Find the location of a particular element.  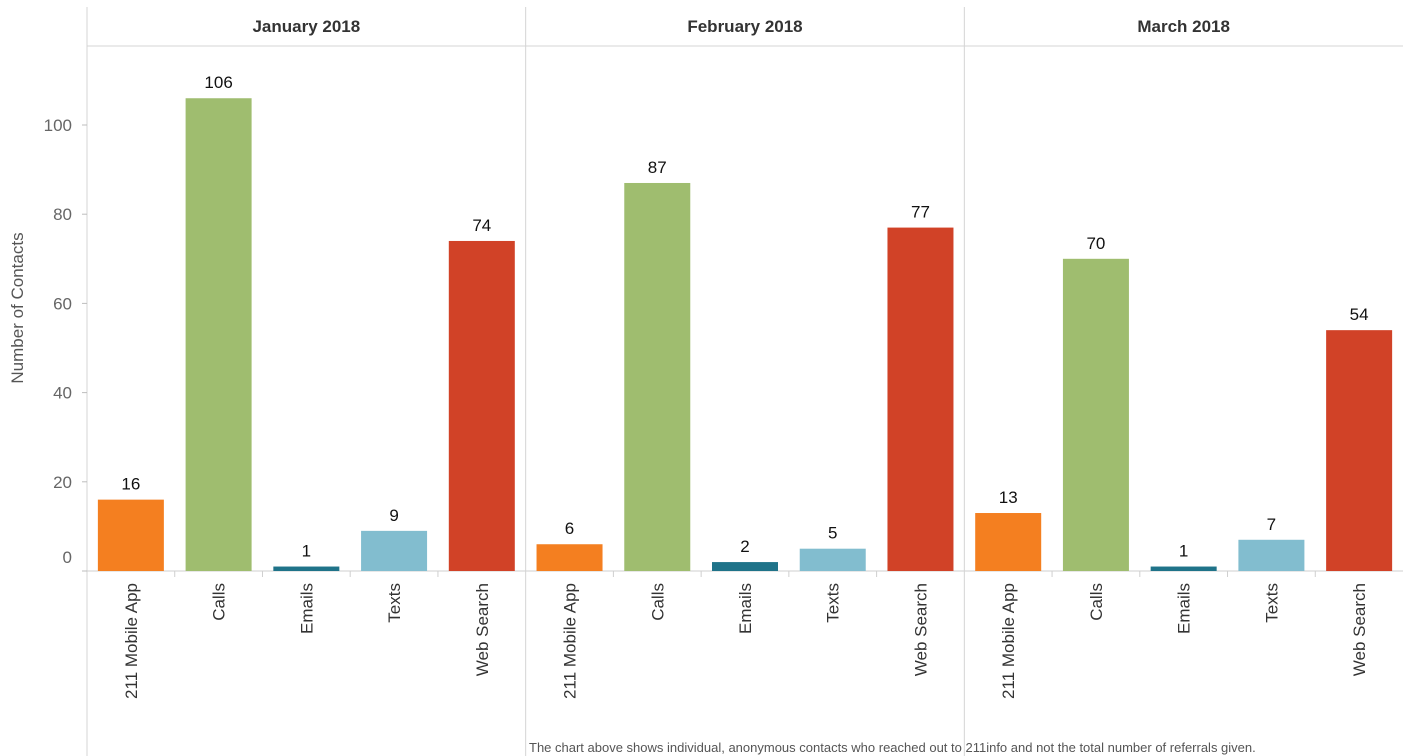

data-label: 6 is located at coordinates (569, 528).